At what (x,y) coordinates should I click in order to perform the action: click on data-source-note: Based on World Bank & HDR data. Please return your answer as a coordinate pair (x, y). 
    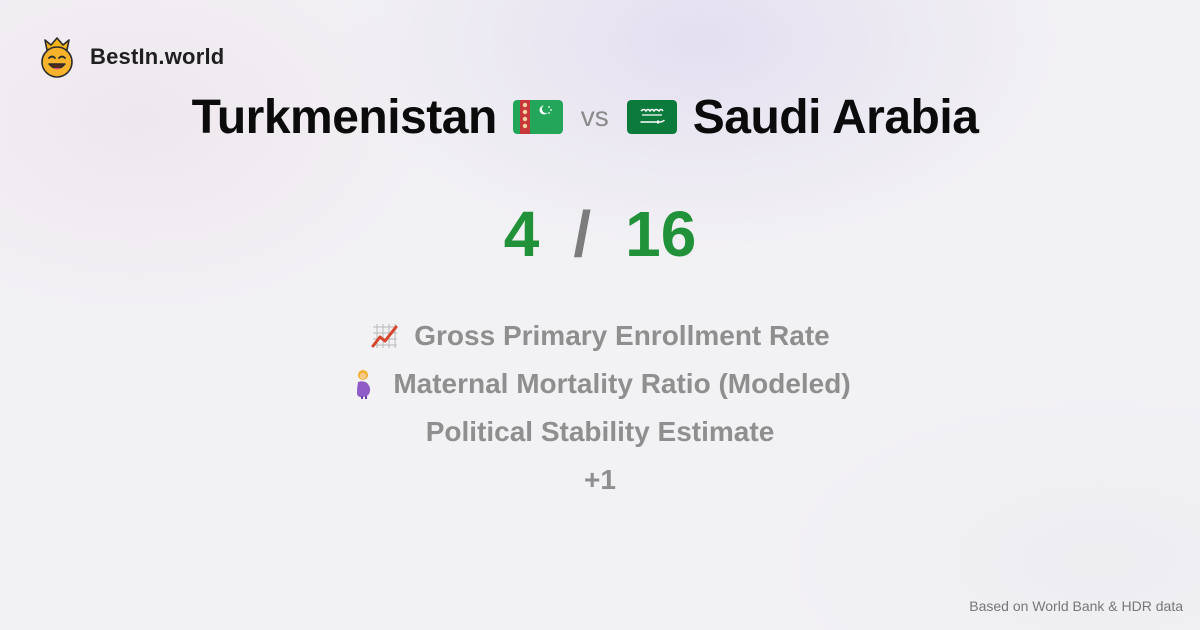
    Looking at the image, I should click on (1076, 606).